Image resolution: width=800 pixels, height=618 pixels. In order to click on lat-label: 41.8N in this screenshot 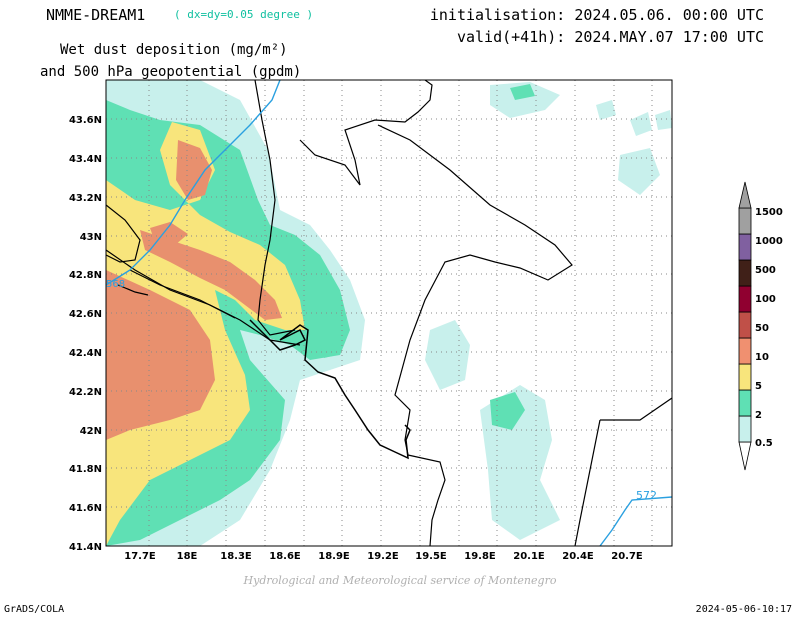, I will do `click(85, 469)`.